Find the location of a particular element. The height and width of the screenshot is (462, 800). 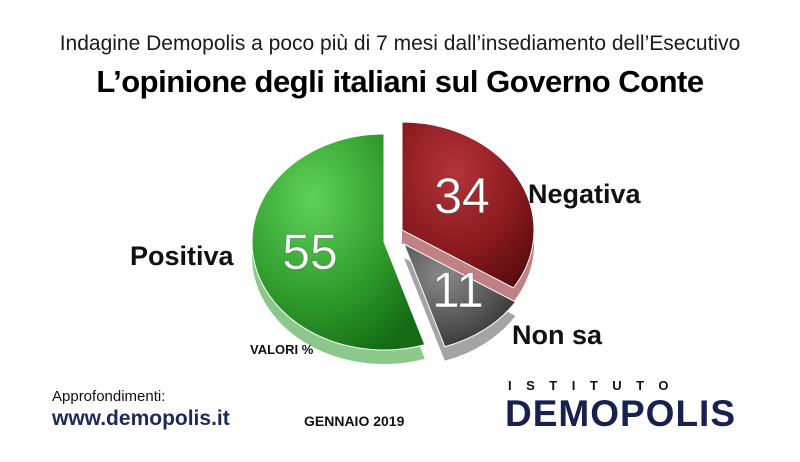

category-label-positiva: Positiva is located at coordinates (182, 256).